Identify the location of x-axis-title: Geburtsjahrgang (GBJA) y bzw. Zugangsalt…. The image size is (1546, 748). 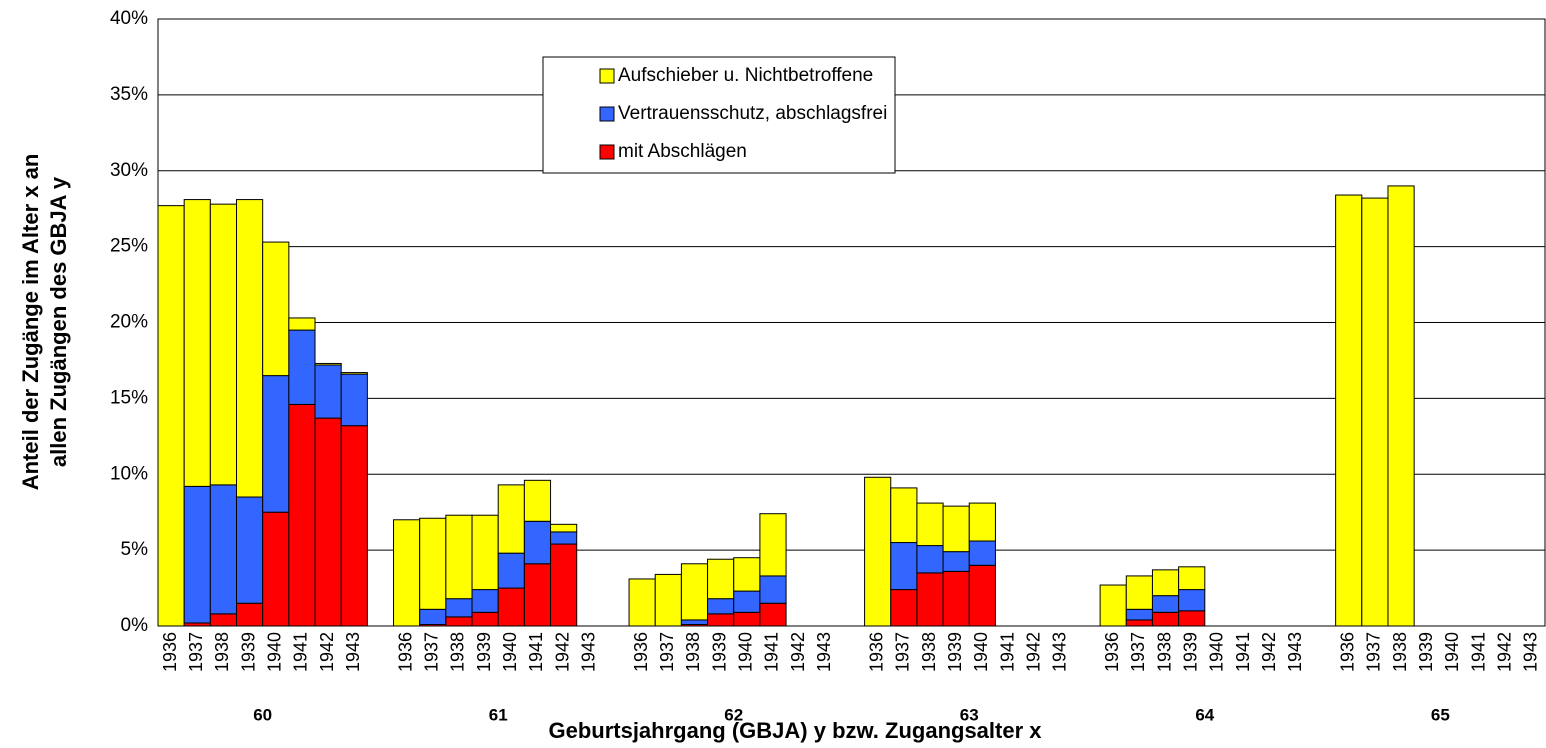
(795, 730).